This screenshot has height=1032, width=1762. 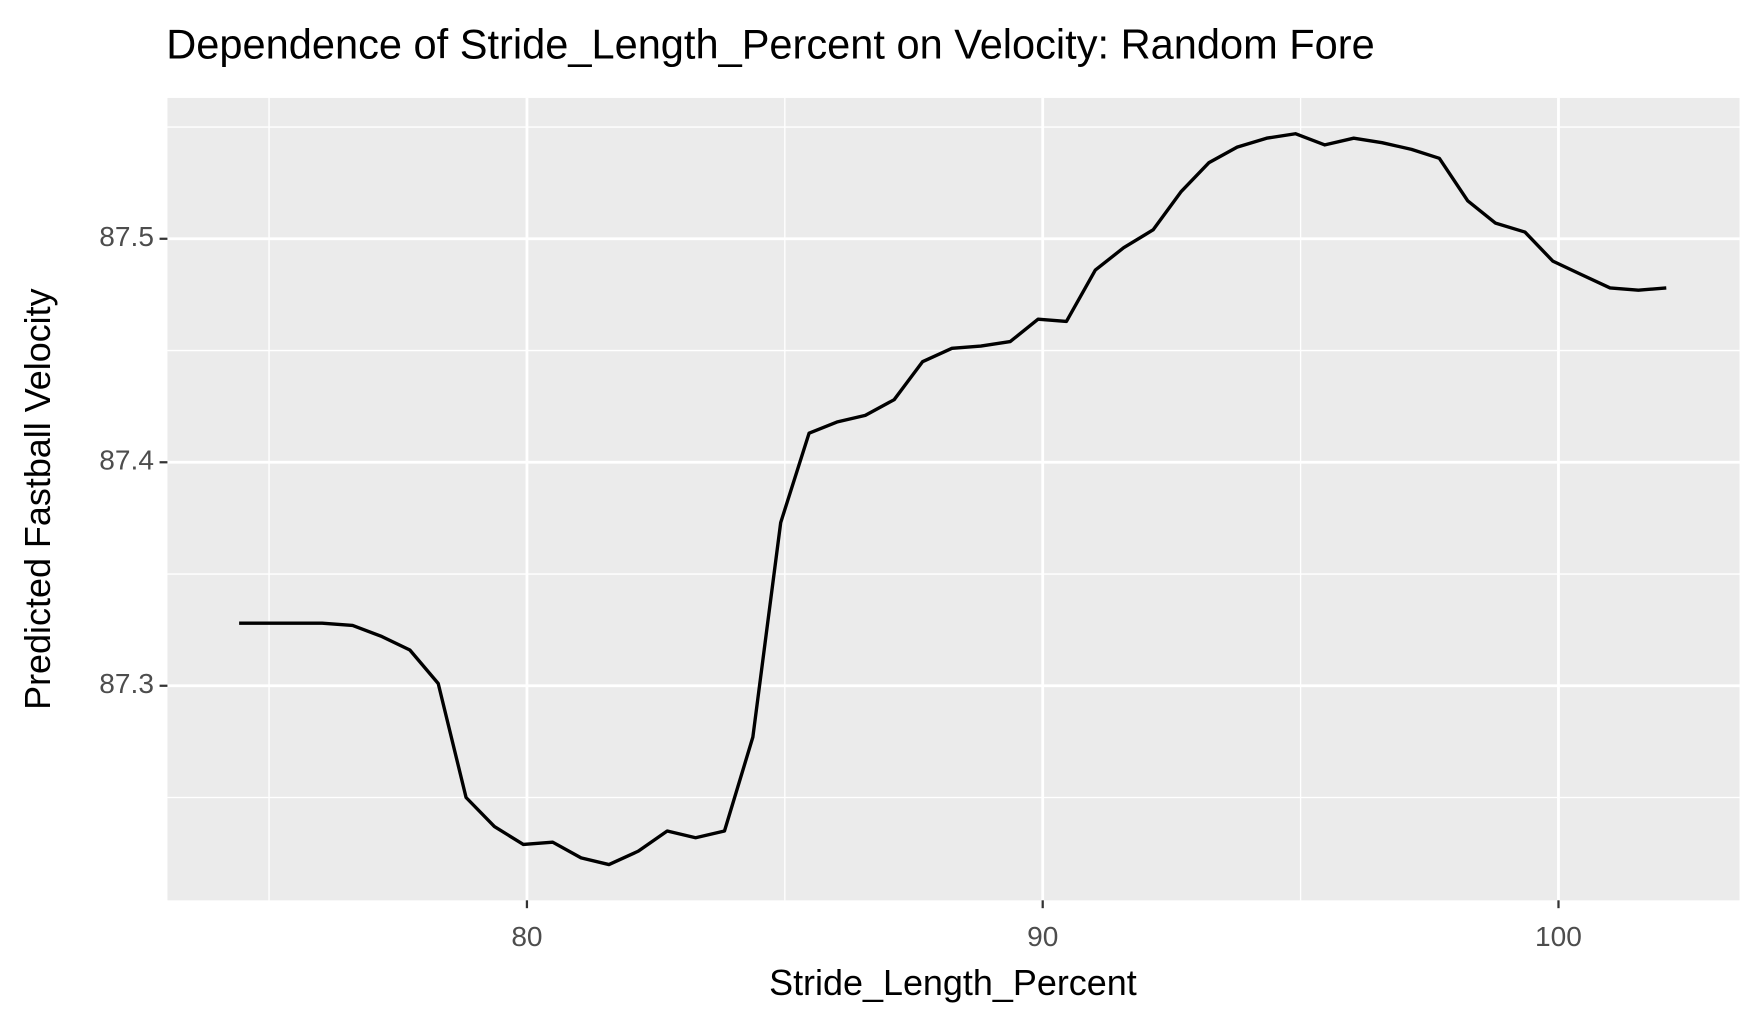 What do you see at coordinates (1042, 936) in the screenshot?
I see `x-tick-label: 90` at bounding box center [1042, 936].